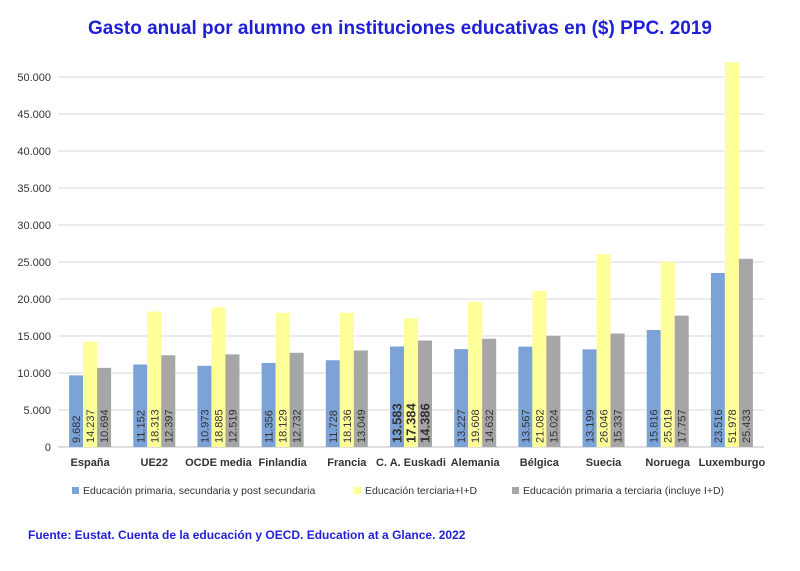 This screenshot has height=571, width=800. I want to click on data-label: 13.567, so click(526, 426).